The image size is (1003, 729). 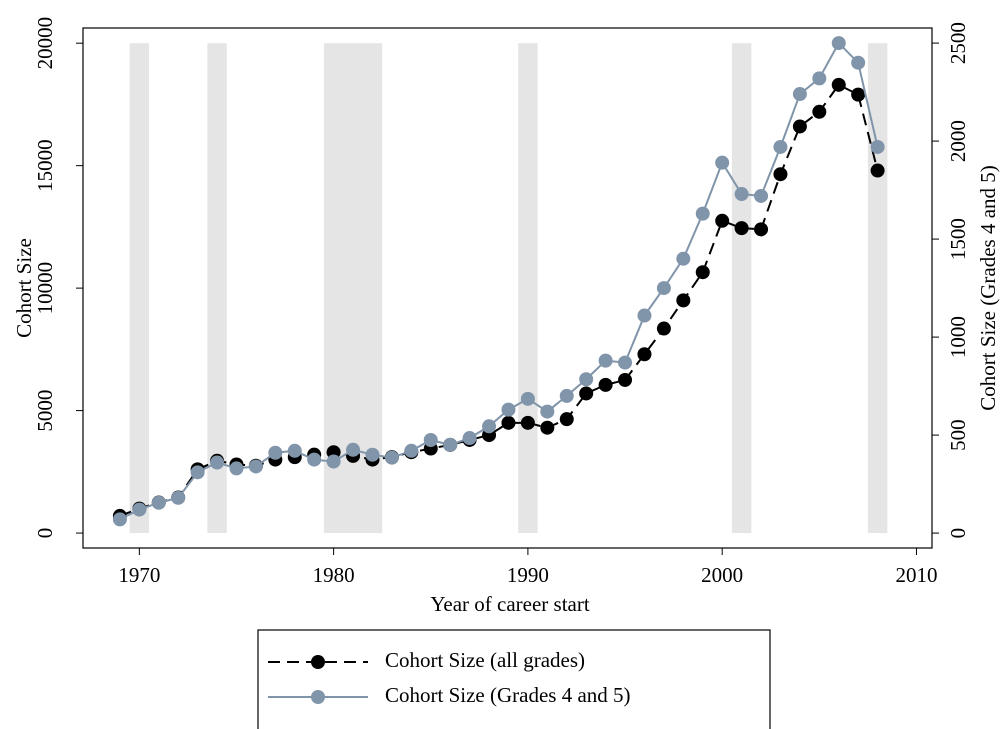 What do you see at coordinates (510, 604) in the screenshot?
I see `x-axis-label: Year of career start` at bounding box center [510, 604].